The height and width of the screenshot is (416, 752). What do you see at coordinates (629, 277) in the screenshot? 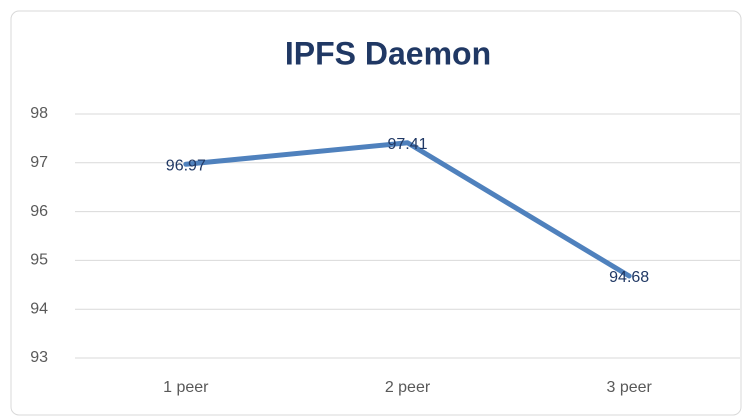
I see `data-label: 94.68` at bounding box center [629, 277].